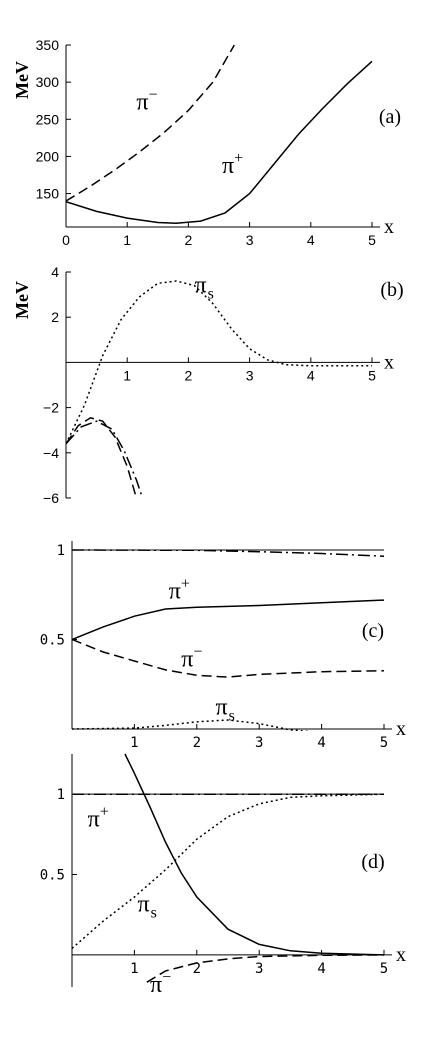  What do you see at coordinates (48, 82) in the screenshot?
I see `y-tick-label: 300` at bounding box center [48, 82].